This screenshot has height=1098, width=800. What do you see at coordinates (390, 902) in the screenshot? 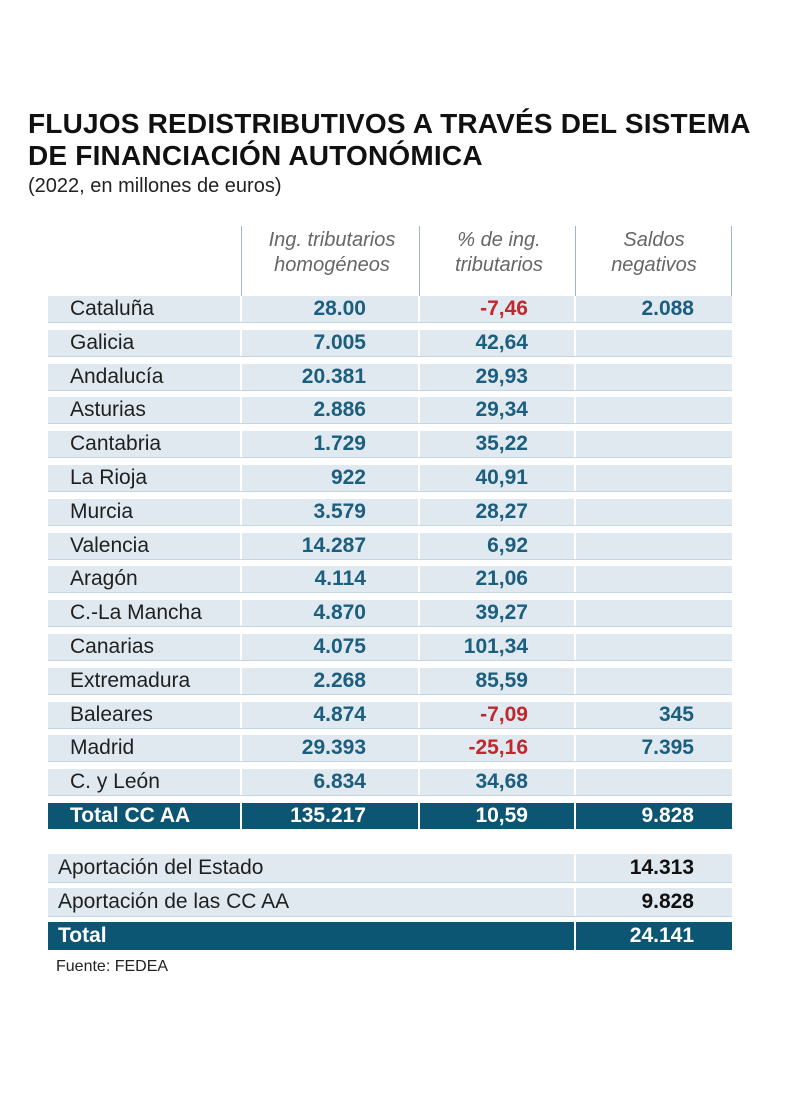
I see `summary-row: Aportación de las CC AA 9.828` at bounding box center [390, 902].